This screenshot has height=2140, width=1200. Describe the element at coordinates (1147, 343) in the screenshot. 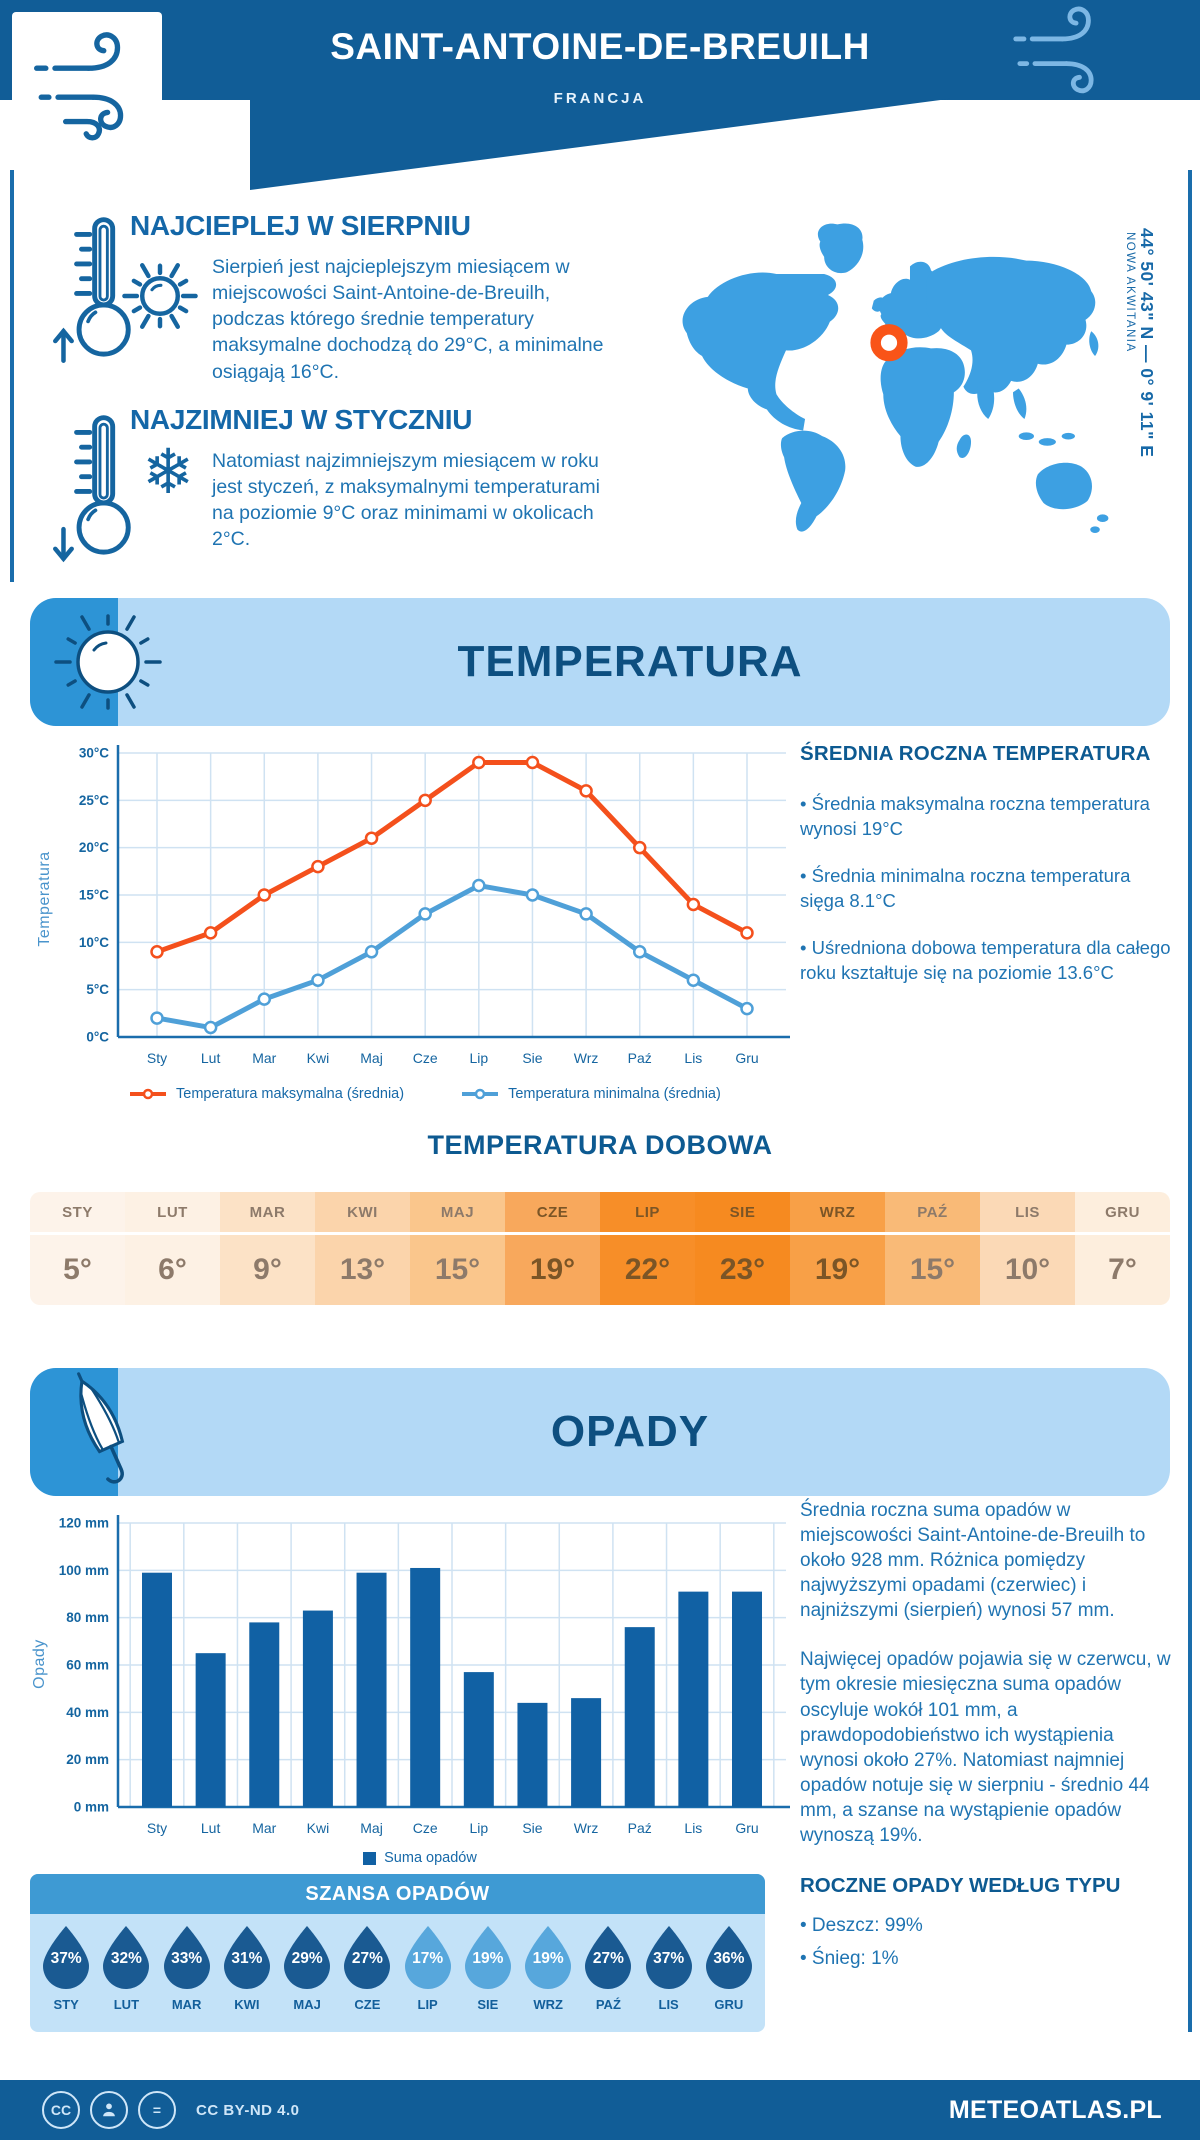

I see `coordinates-text: 44° 50' 43" N — 0° 9' 11" E` at that location.